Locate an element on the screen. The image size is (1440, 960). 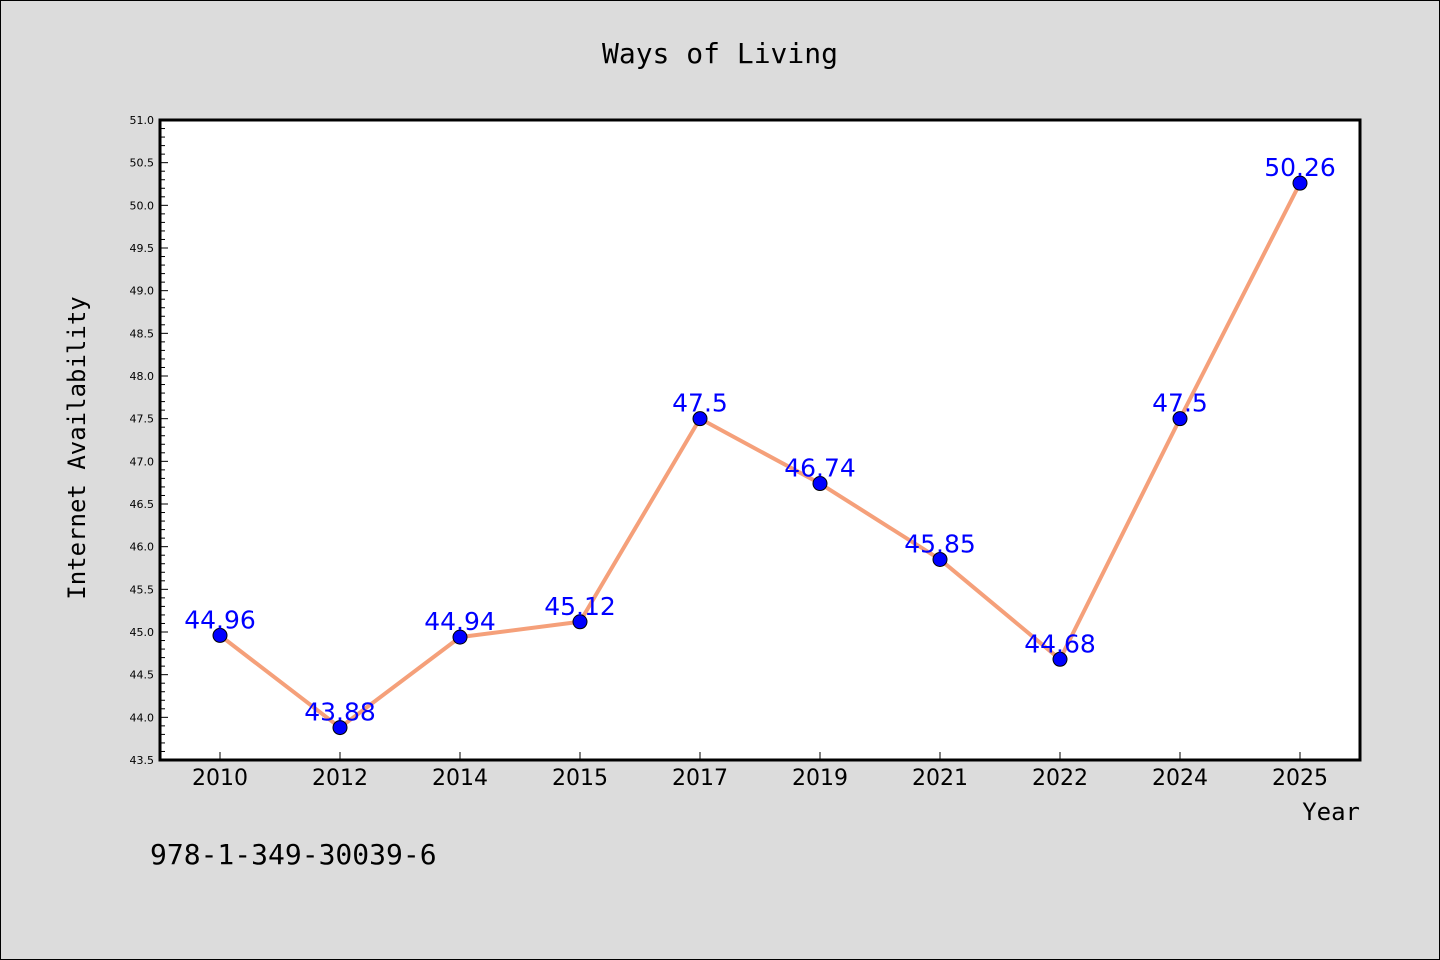
y-tick-label: 44.5 is located at coordinates (142, 675).